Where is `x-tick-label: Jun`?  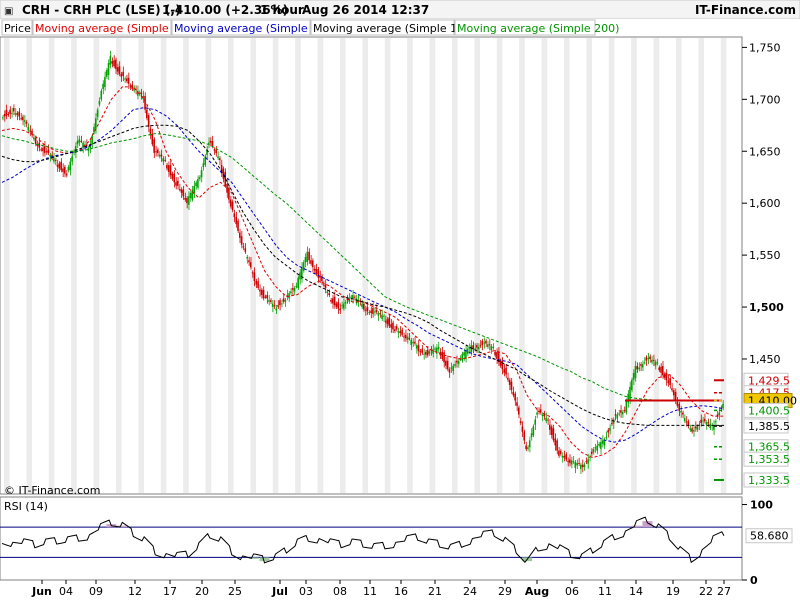
x-tick-label: Jun is located at coordinates (41, 591).